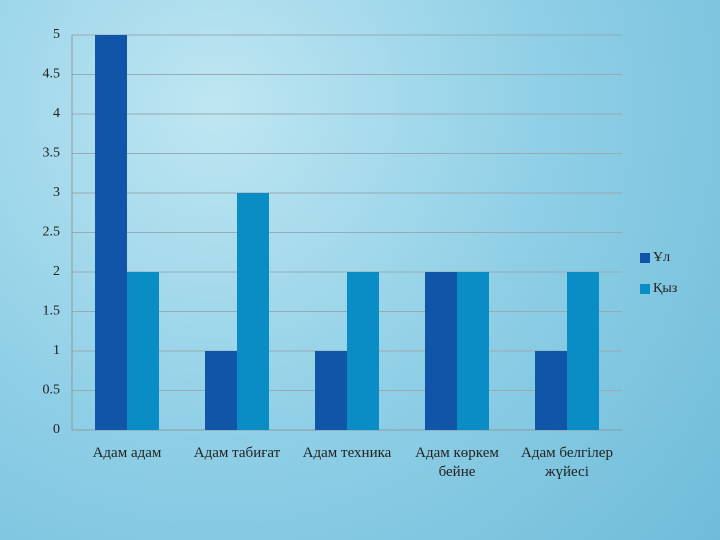  What do you see at coordinates (457, 462) in the screenshot?
I see `x-tick-label: Адам көркем бейне` at bounding box center [457, 462].